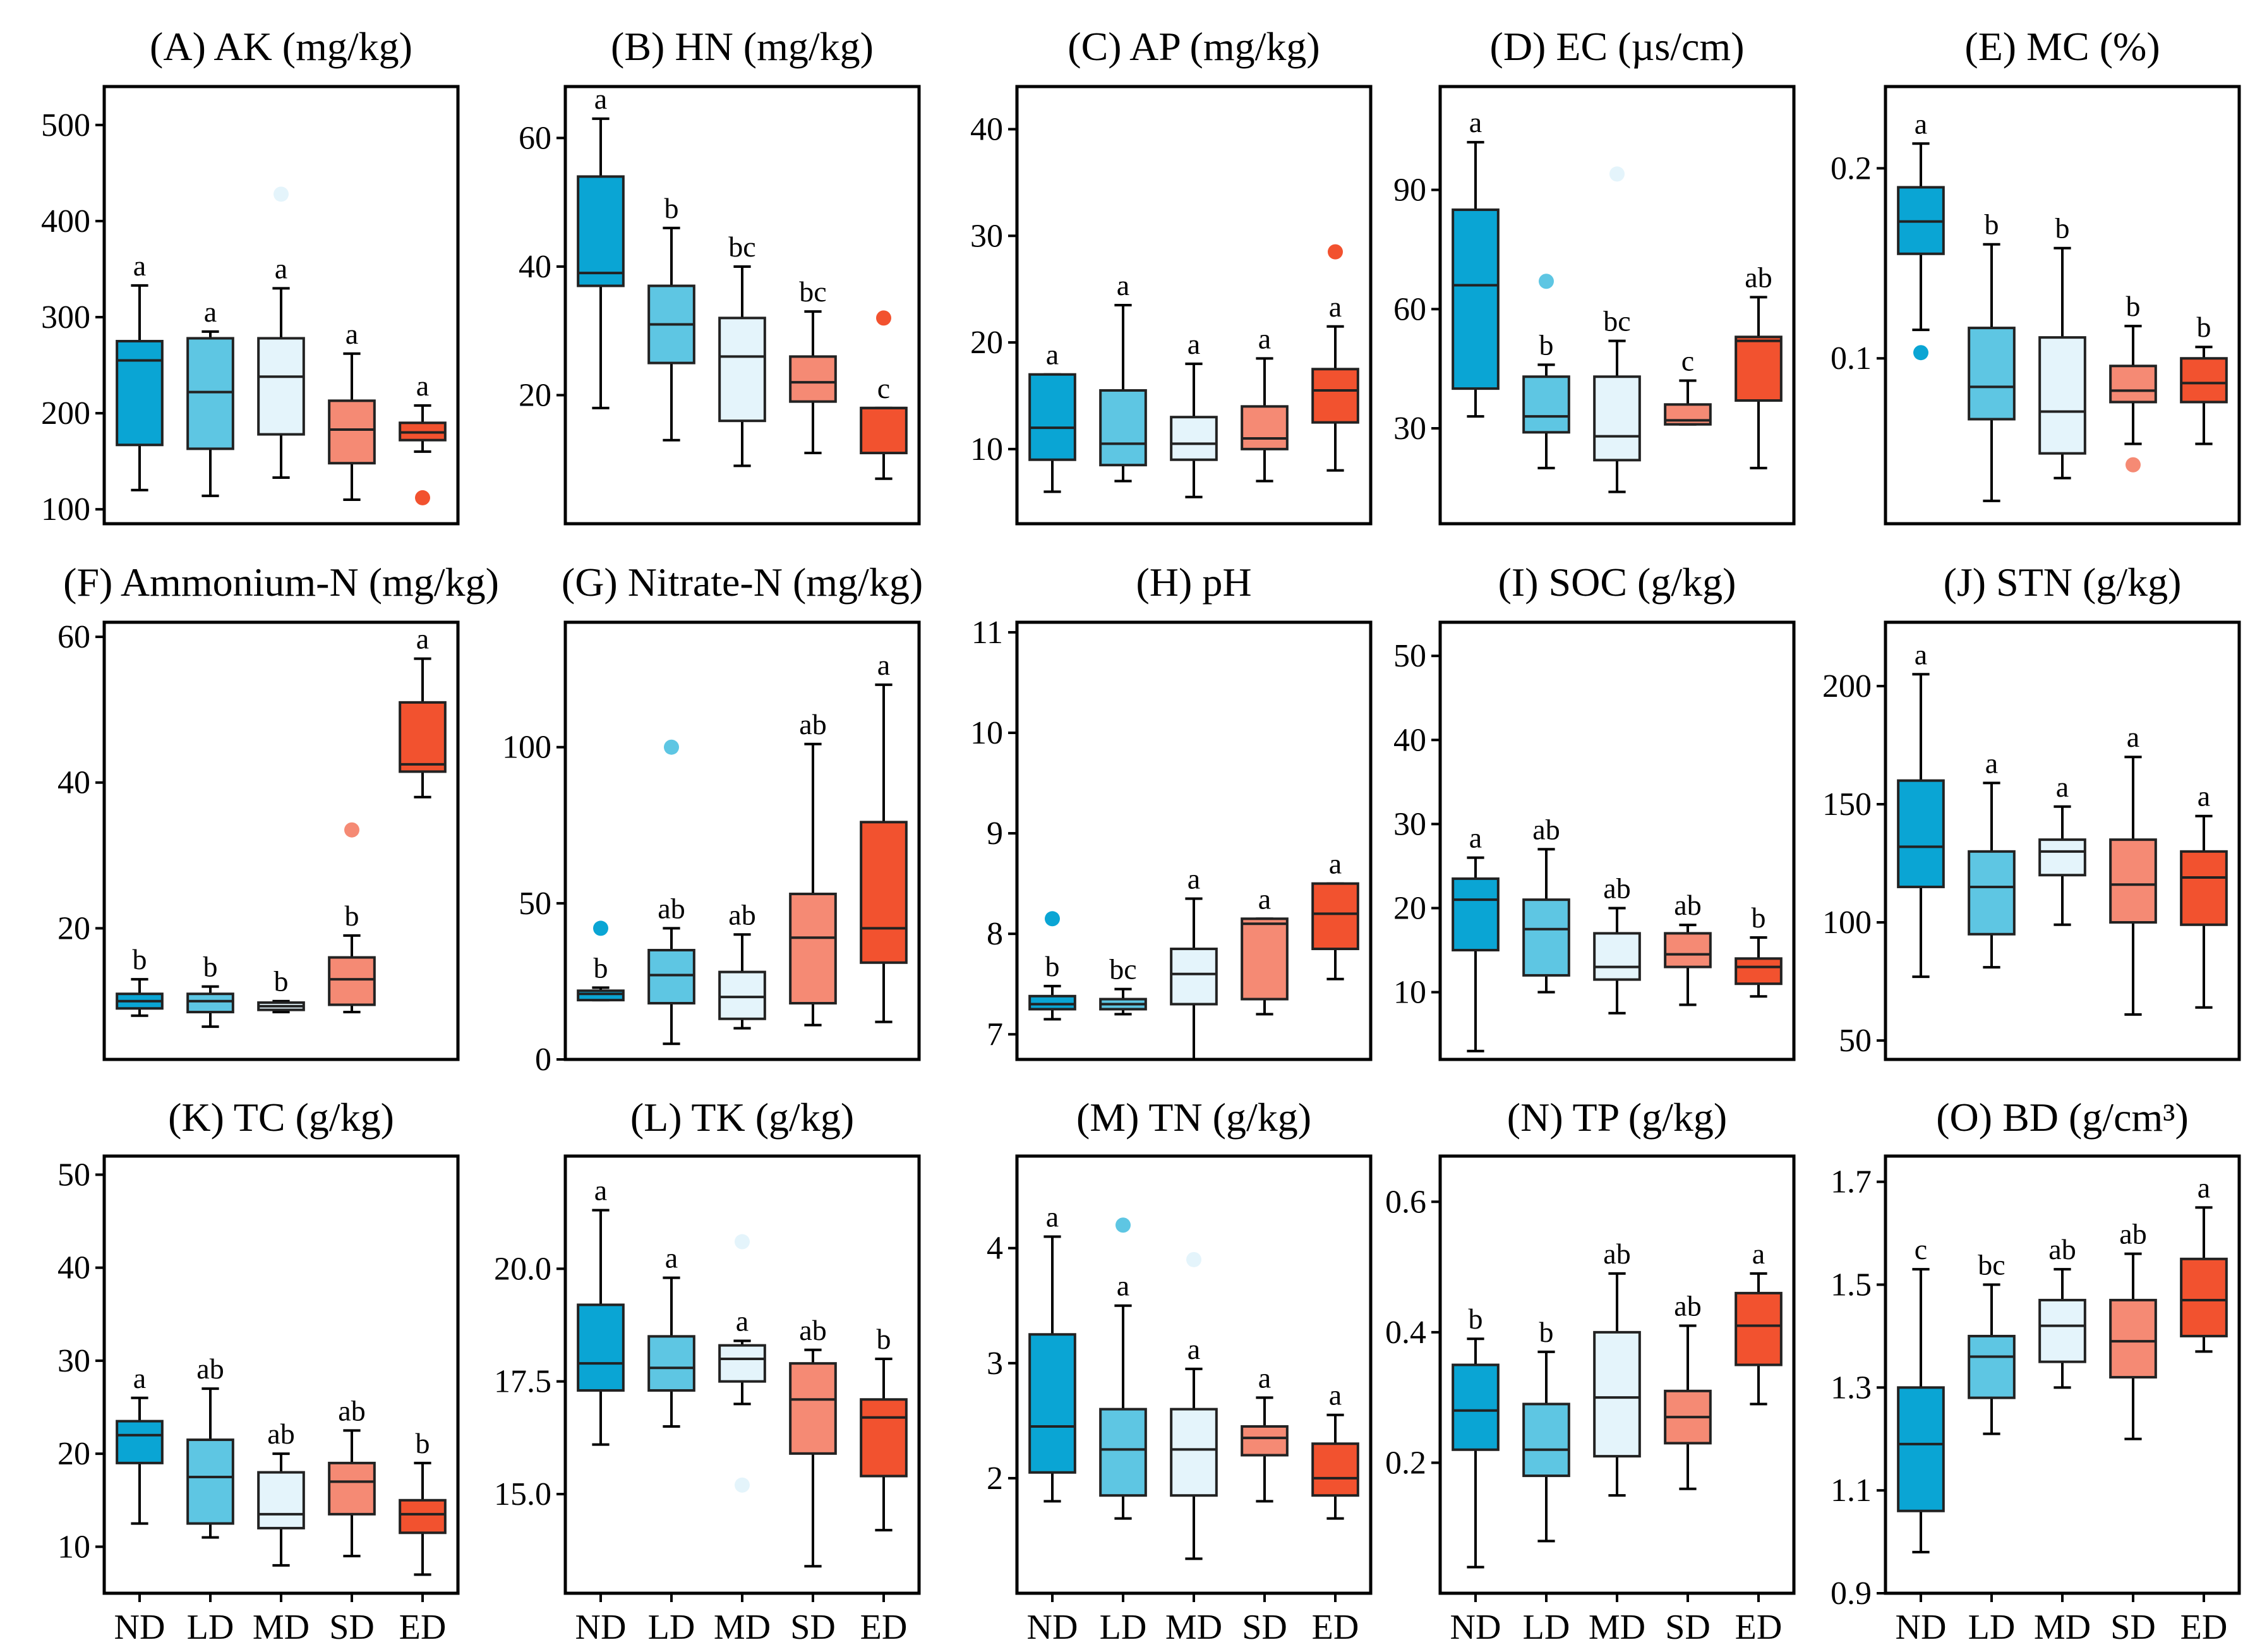  What do you see at coordinates (251, 276) in the screenshot?
I see `panel-0: (A) AK (mg/kg) 100 200 300 400 500 a a a a a` at bounding box center [251, 276].